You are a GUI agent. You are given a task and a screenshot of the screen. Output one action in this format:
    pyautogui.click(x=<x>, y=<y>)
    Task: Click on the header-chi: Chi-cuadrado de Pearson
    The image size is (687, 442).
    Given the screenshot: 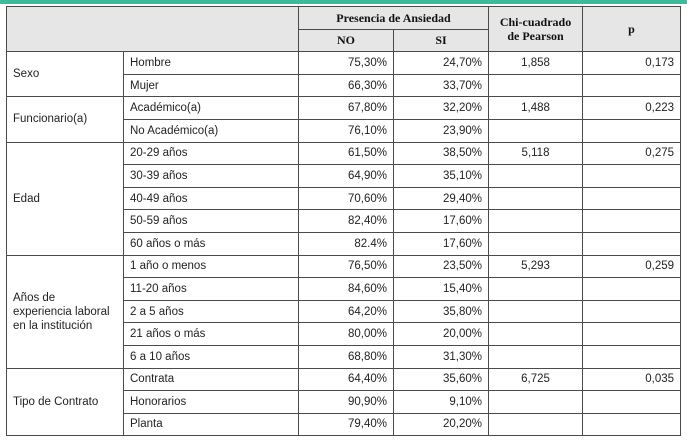 What is the action you would take?
    pyautogui.click(x=536, y=29)
    